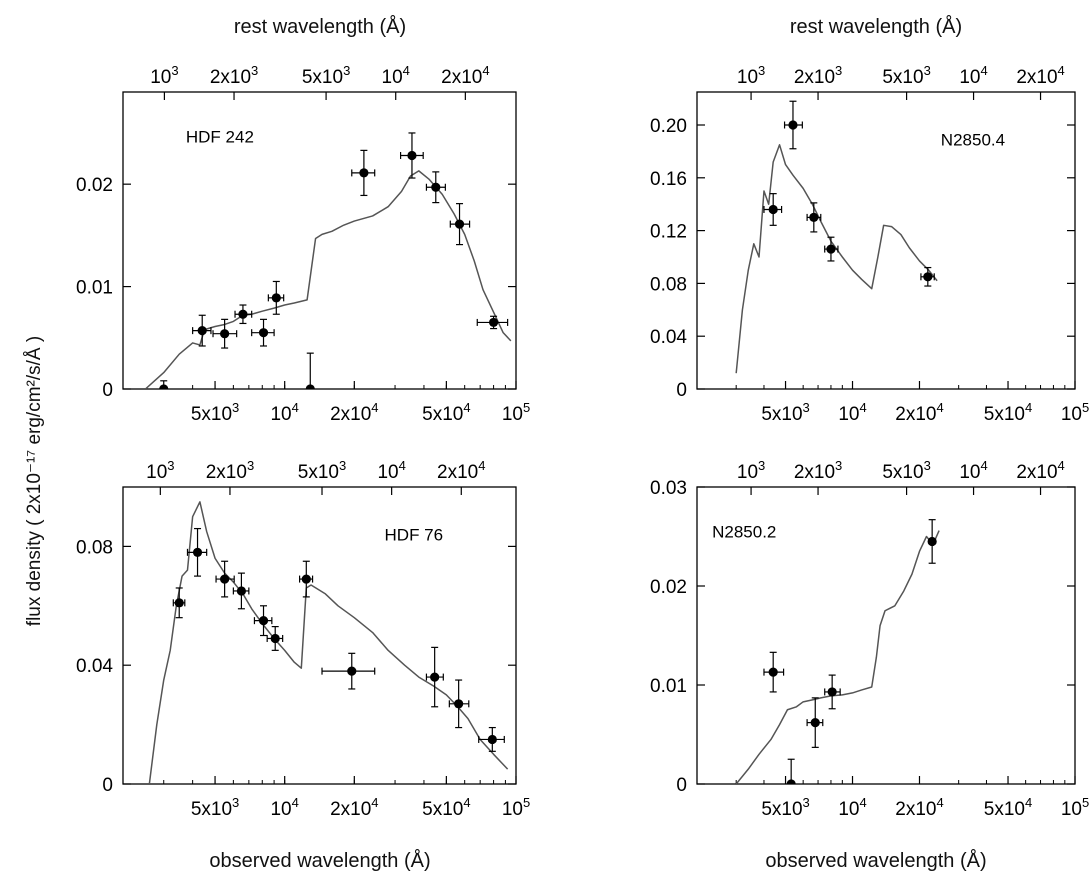 This screenshot has height=875, width=1090. Describe the element at coordinates (414, 534) in the screenshot. I see `panel-label-hdf-76: HDF 76` at that location.